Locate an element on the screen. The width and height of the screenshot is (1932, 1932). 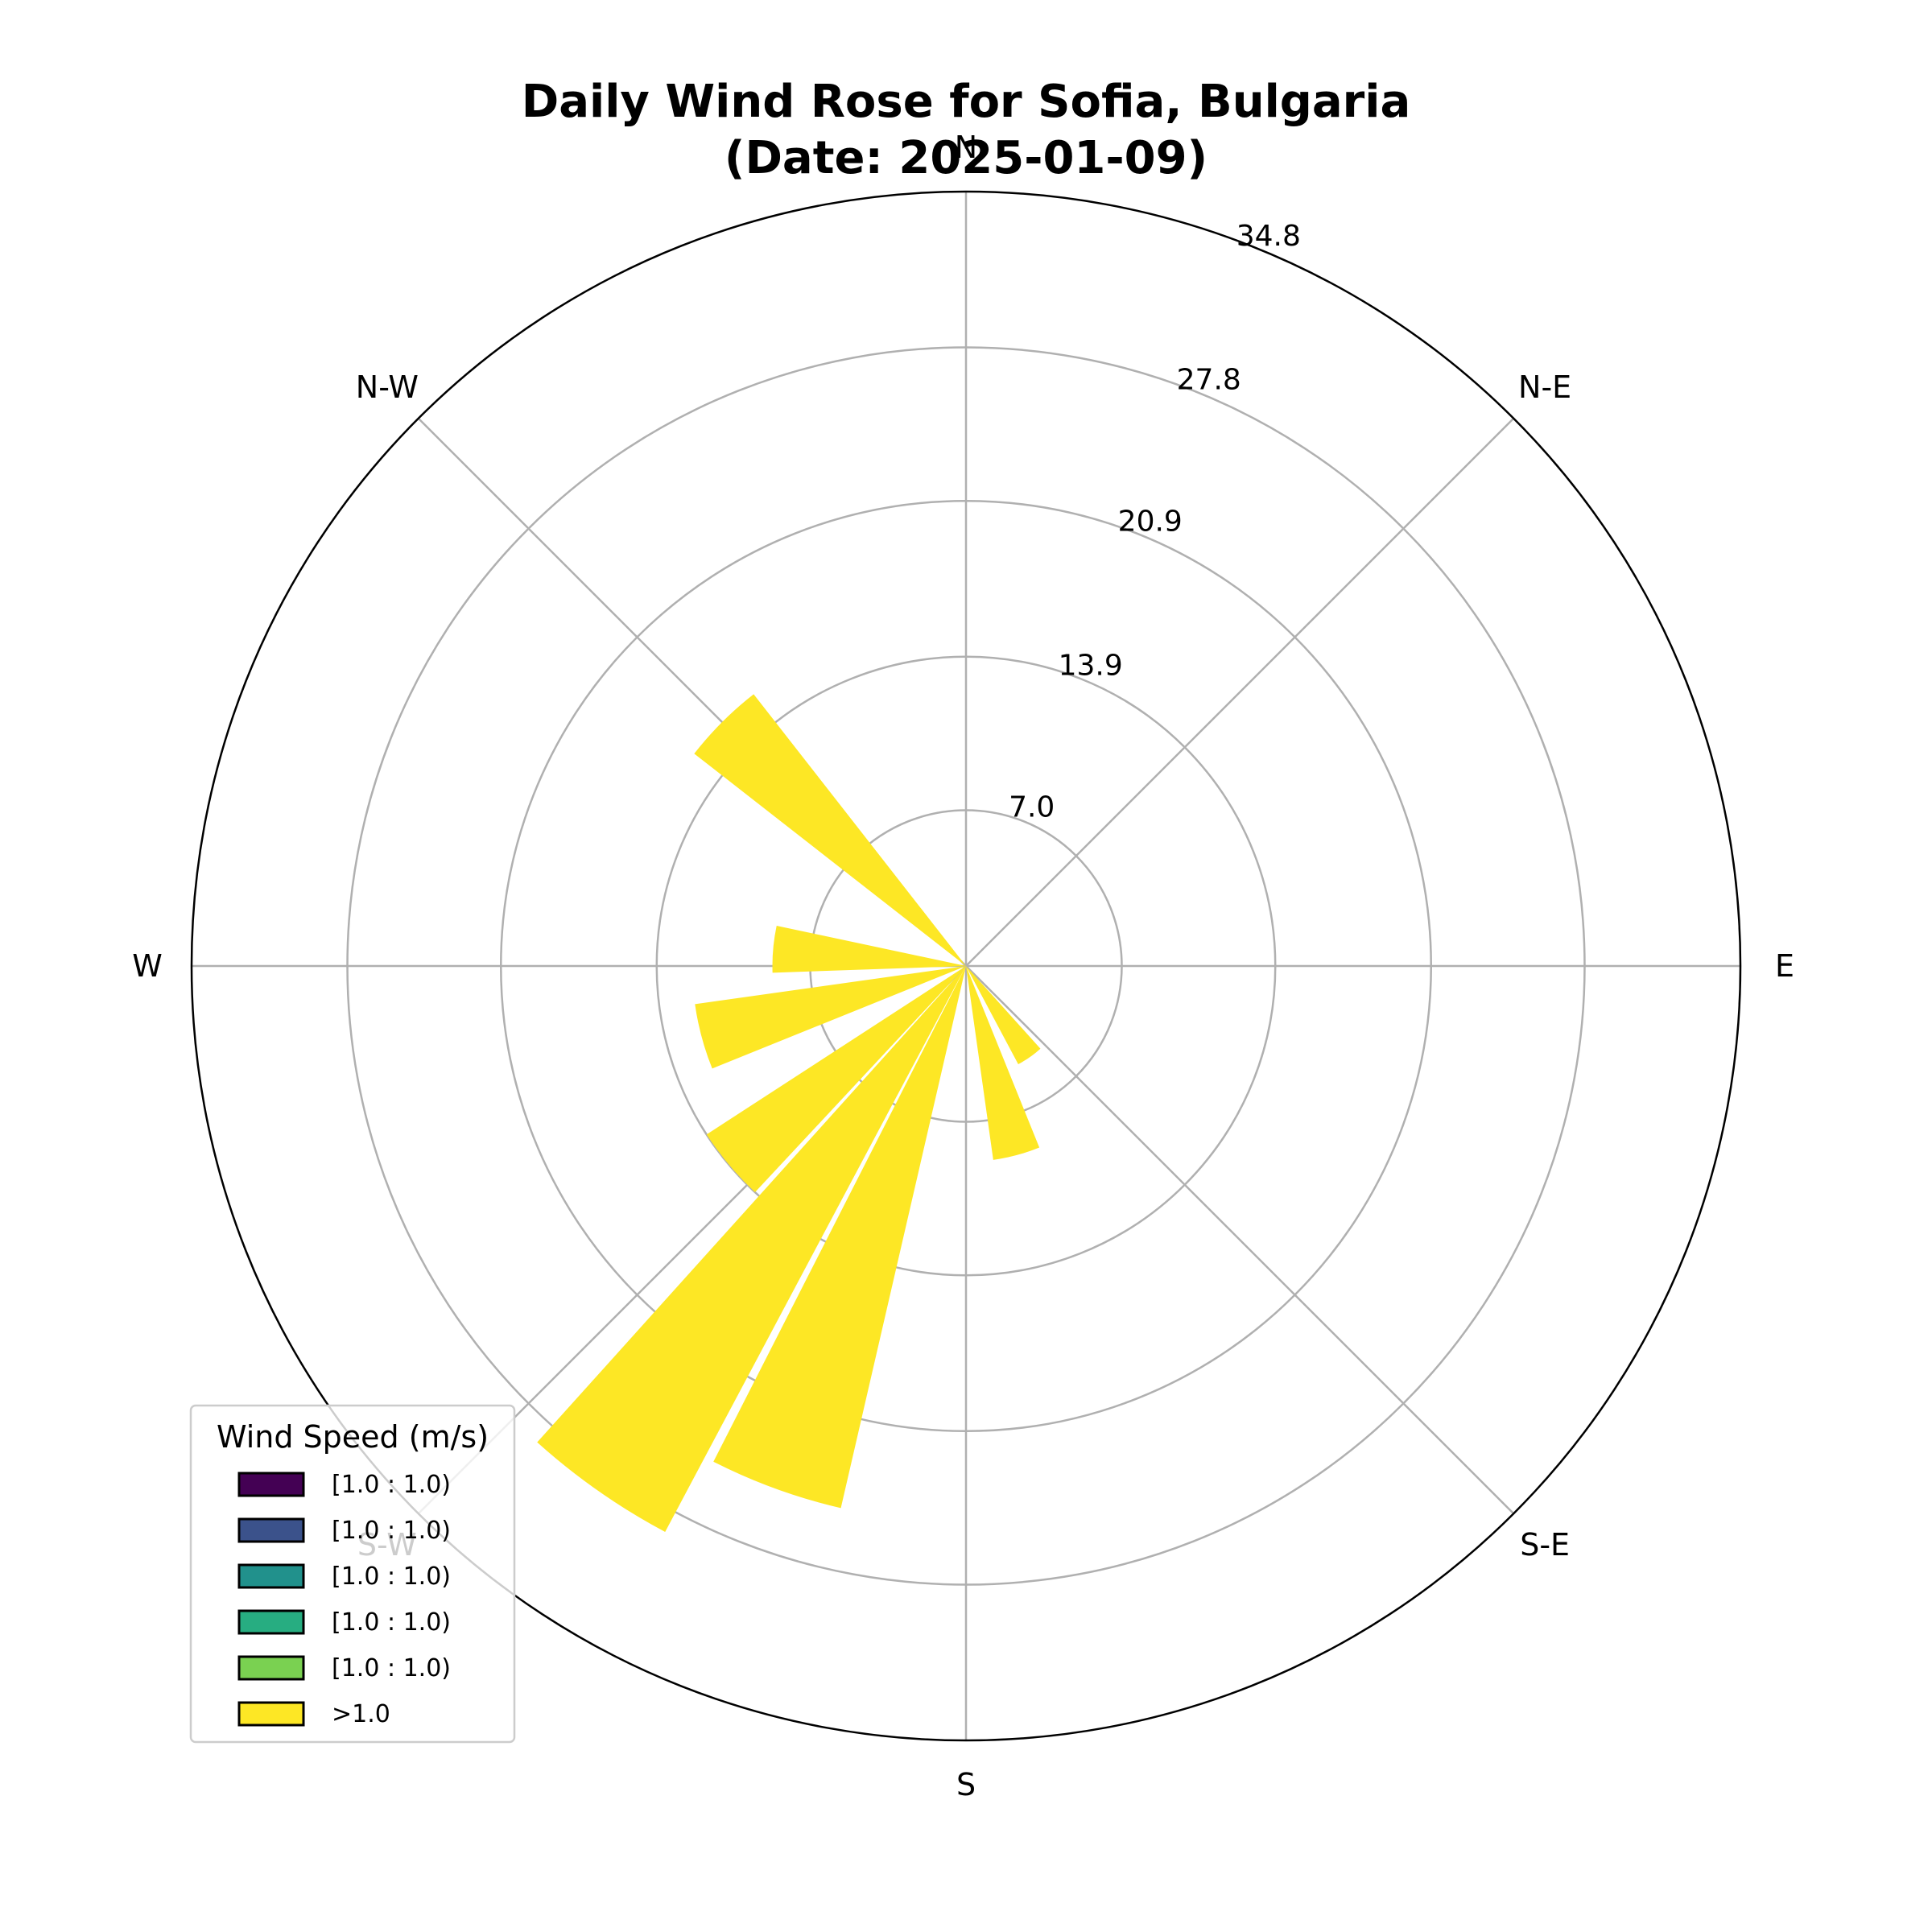
legend-label-4: [1.0 : 1.0) is located at coordinates (391, 1668).